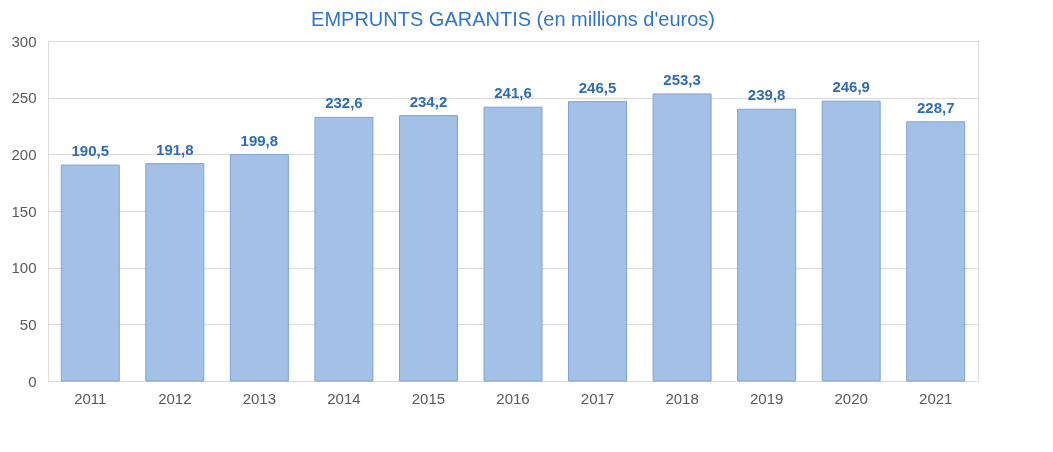 The height and width of the screenshot is (452, 1053). I want to click on x-tick-label: 2014, so click(344, 398).